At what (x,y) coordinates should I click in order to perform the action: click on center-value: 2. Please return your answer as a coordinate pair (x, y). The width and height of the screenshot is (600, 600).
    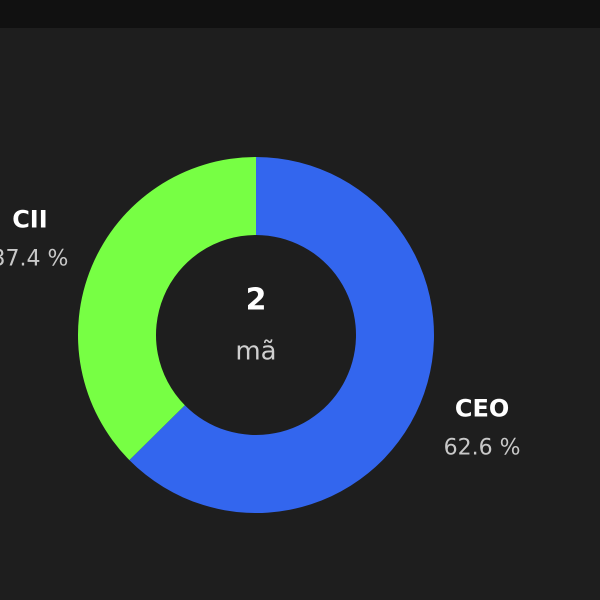
    Looking at the image, I should click on (256, 300).